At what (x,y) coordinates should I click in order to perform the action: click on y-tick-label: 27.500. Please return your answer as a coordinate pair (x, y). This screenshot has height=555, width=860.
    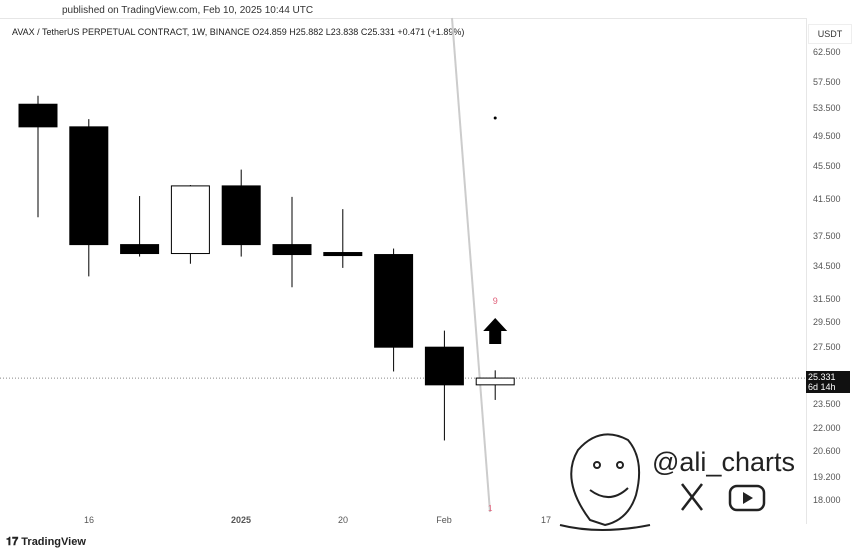
    Looking at the image, I should click on (827, 347).